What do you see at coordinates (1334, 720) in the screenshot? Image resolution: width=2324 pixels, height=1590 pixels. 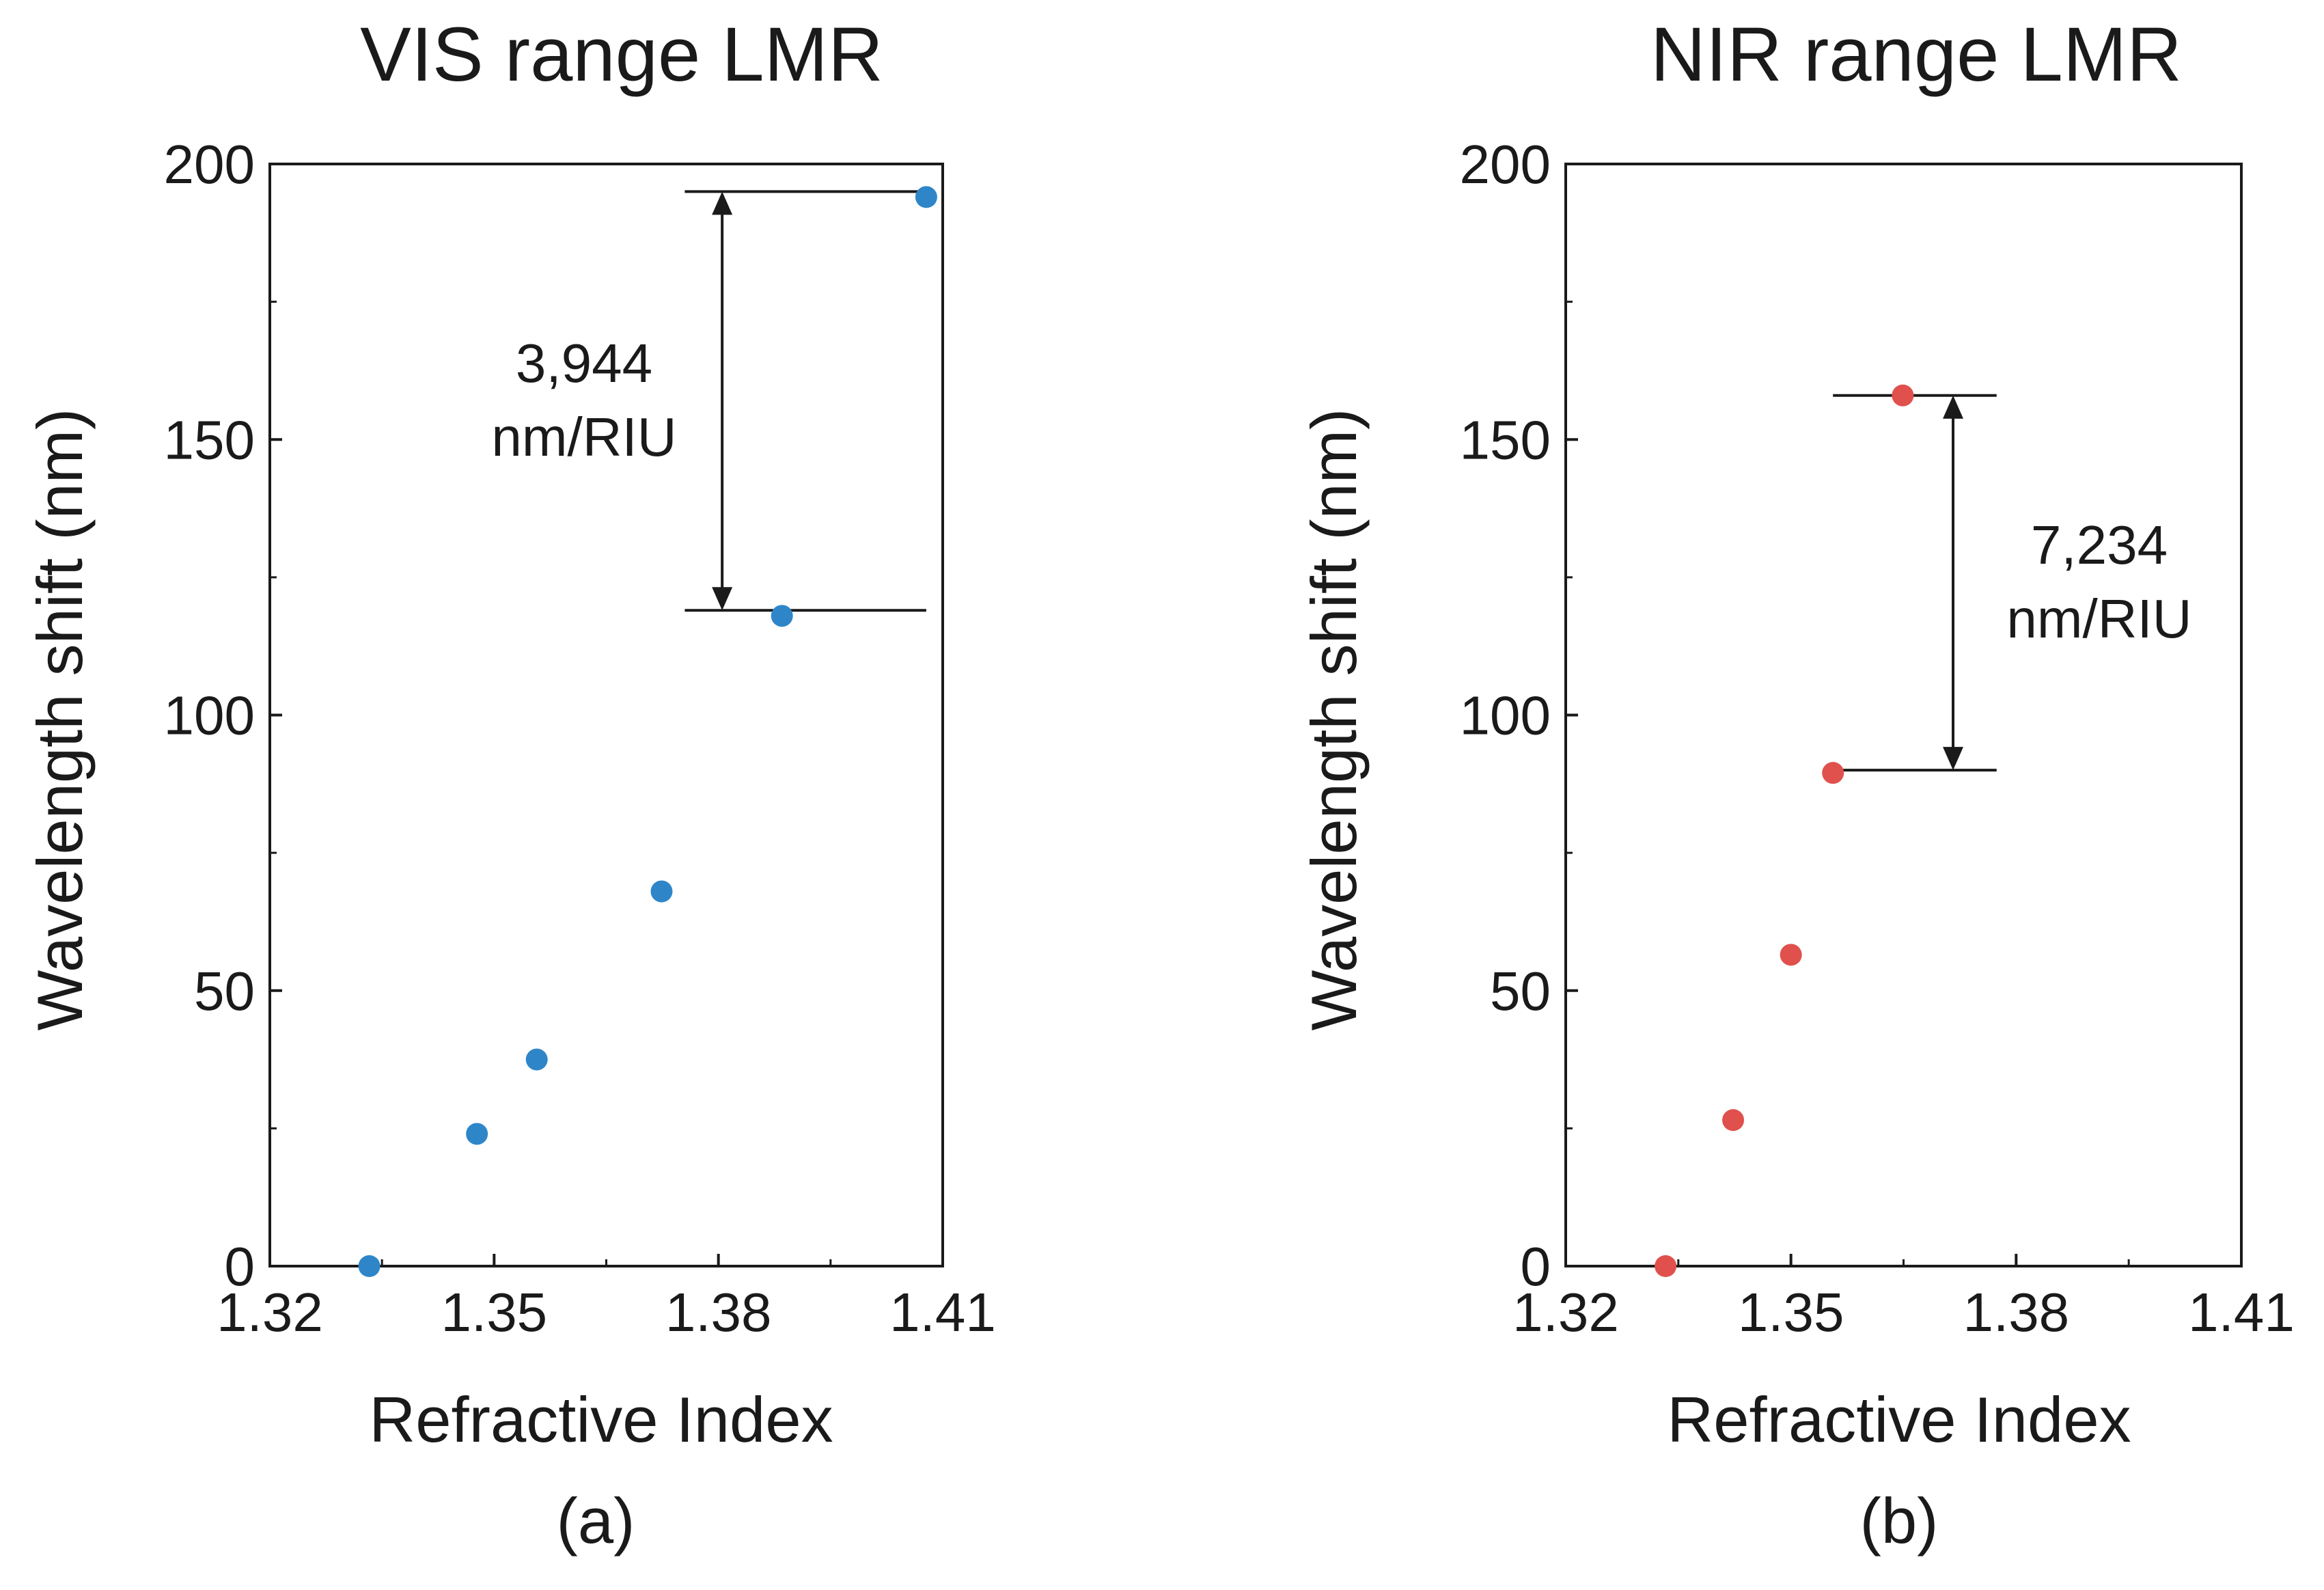 I see `ylabel-b: Wavelength shift (nm)` at bounding box center [1334, 720].